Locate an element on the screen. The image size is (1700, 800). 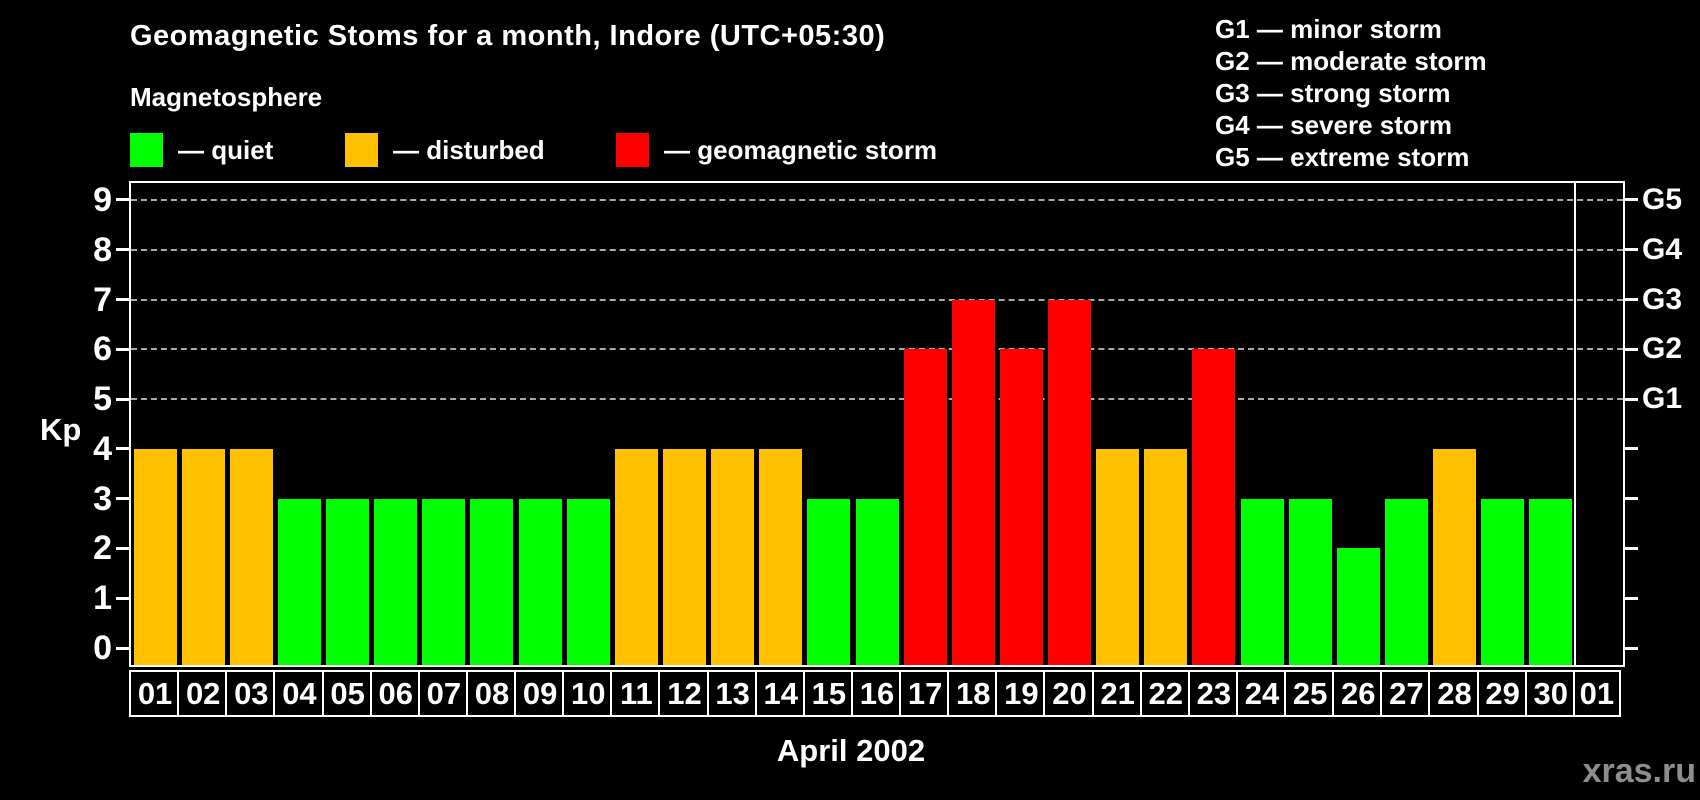
day-label-28: 29 is located at coordinates (1501, 693).